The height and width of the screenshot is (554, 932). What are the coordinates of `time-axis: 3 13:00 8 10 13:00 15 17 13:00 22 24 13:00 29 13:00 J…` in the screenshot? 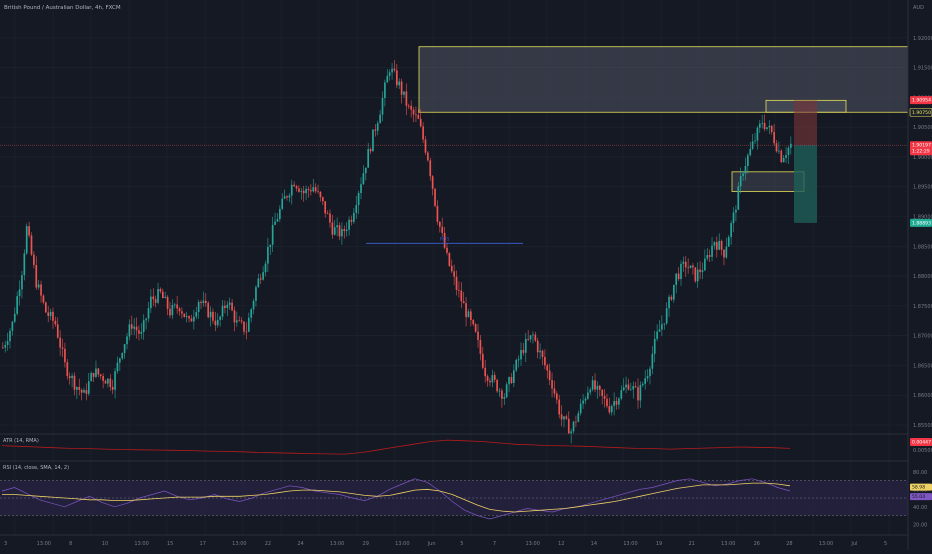 It's located at (445, 544).